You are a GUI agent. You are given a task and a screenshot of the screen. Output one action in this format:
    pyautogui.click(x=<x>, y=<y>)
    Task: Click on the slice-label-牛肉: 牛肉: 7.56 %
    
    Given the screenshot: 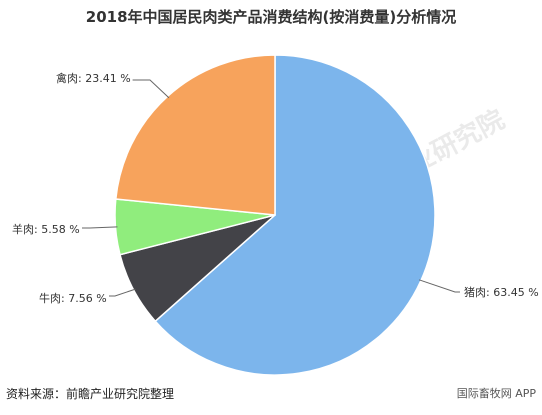 What is the action you would take?
    pyautogui.click(x=73, y=298)
    